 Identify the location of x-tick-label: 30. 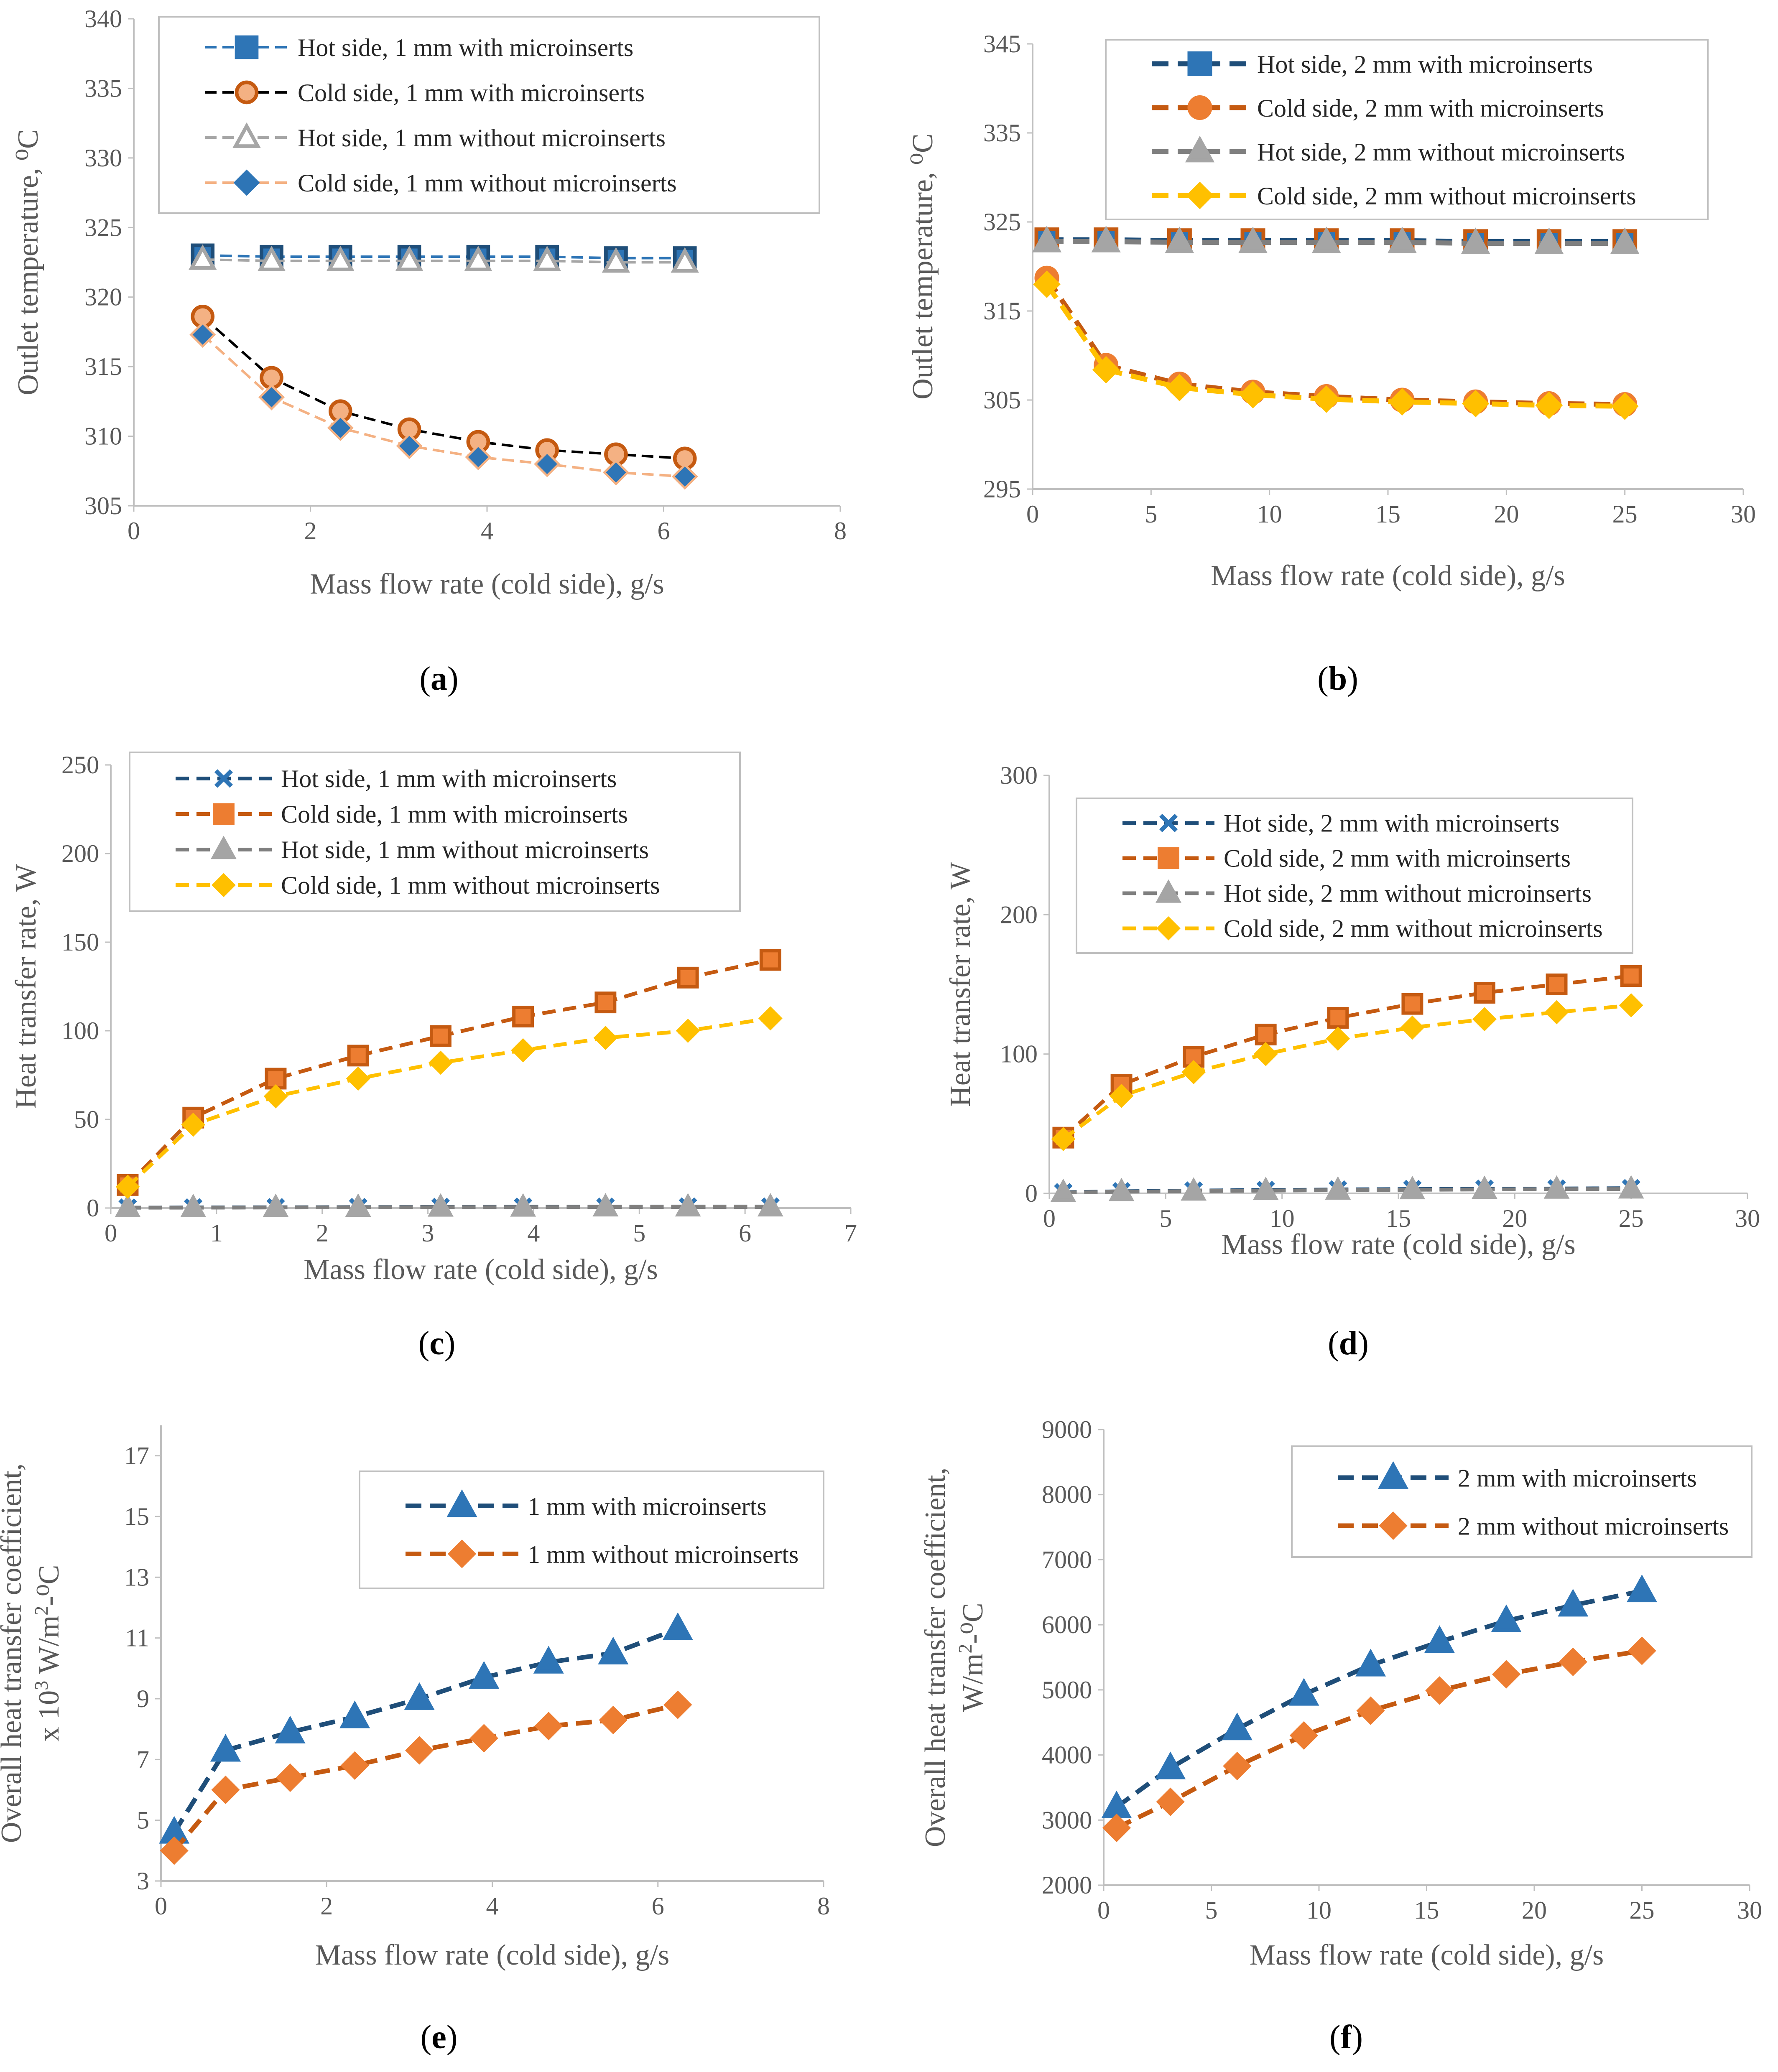
(1748, 1218).